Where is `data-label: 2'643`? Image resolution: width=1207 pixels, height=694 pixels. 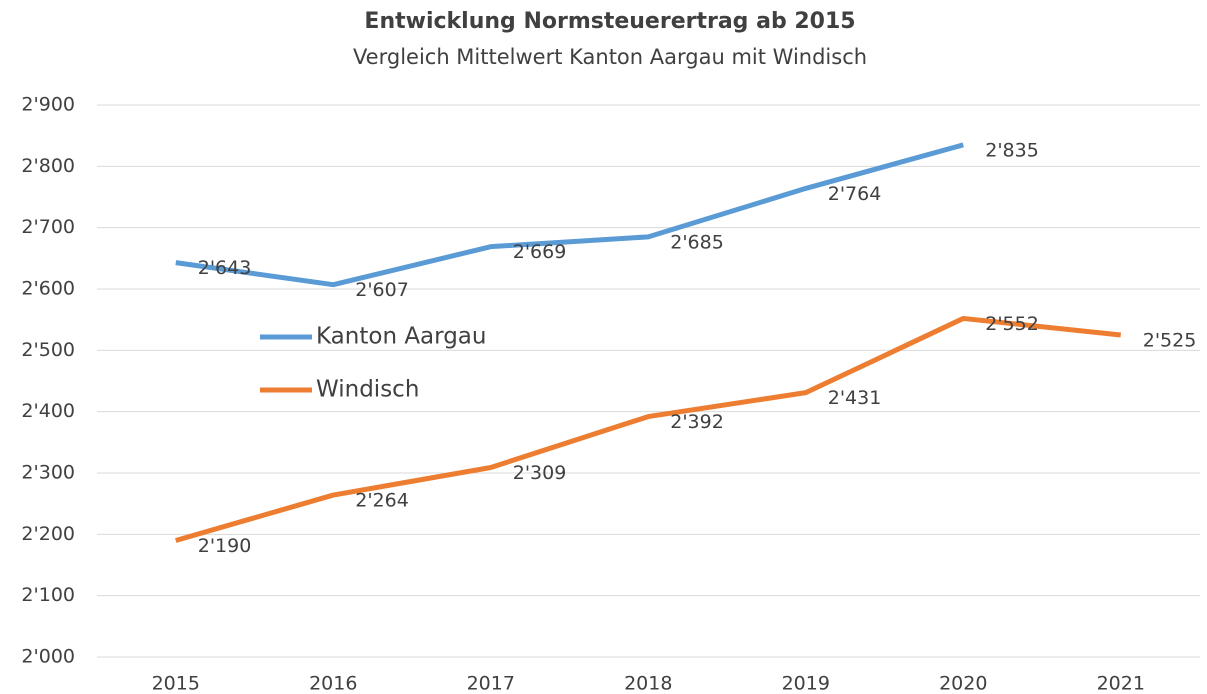
data-label: 2'643 is located at coordinates (225, 268).